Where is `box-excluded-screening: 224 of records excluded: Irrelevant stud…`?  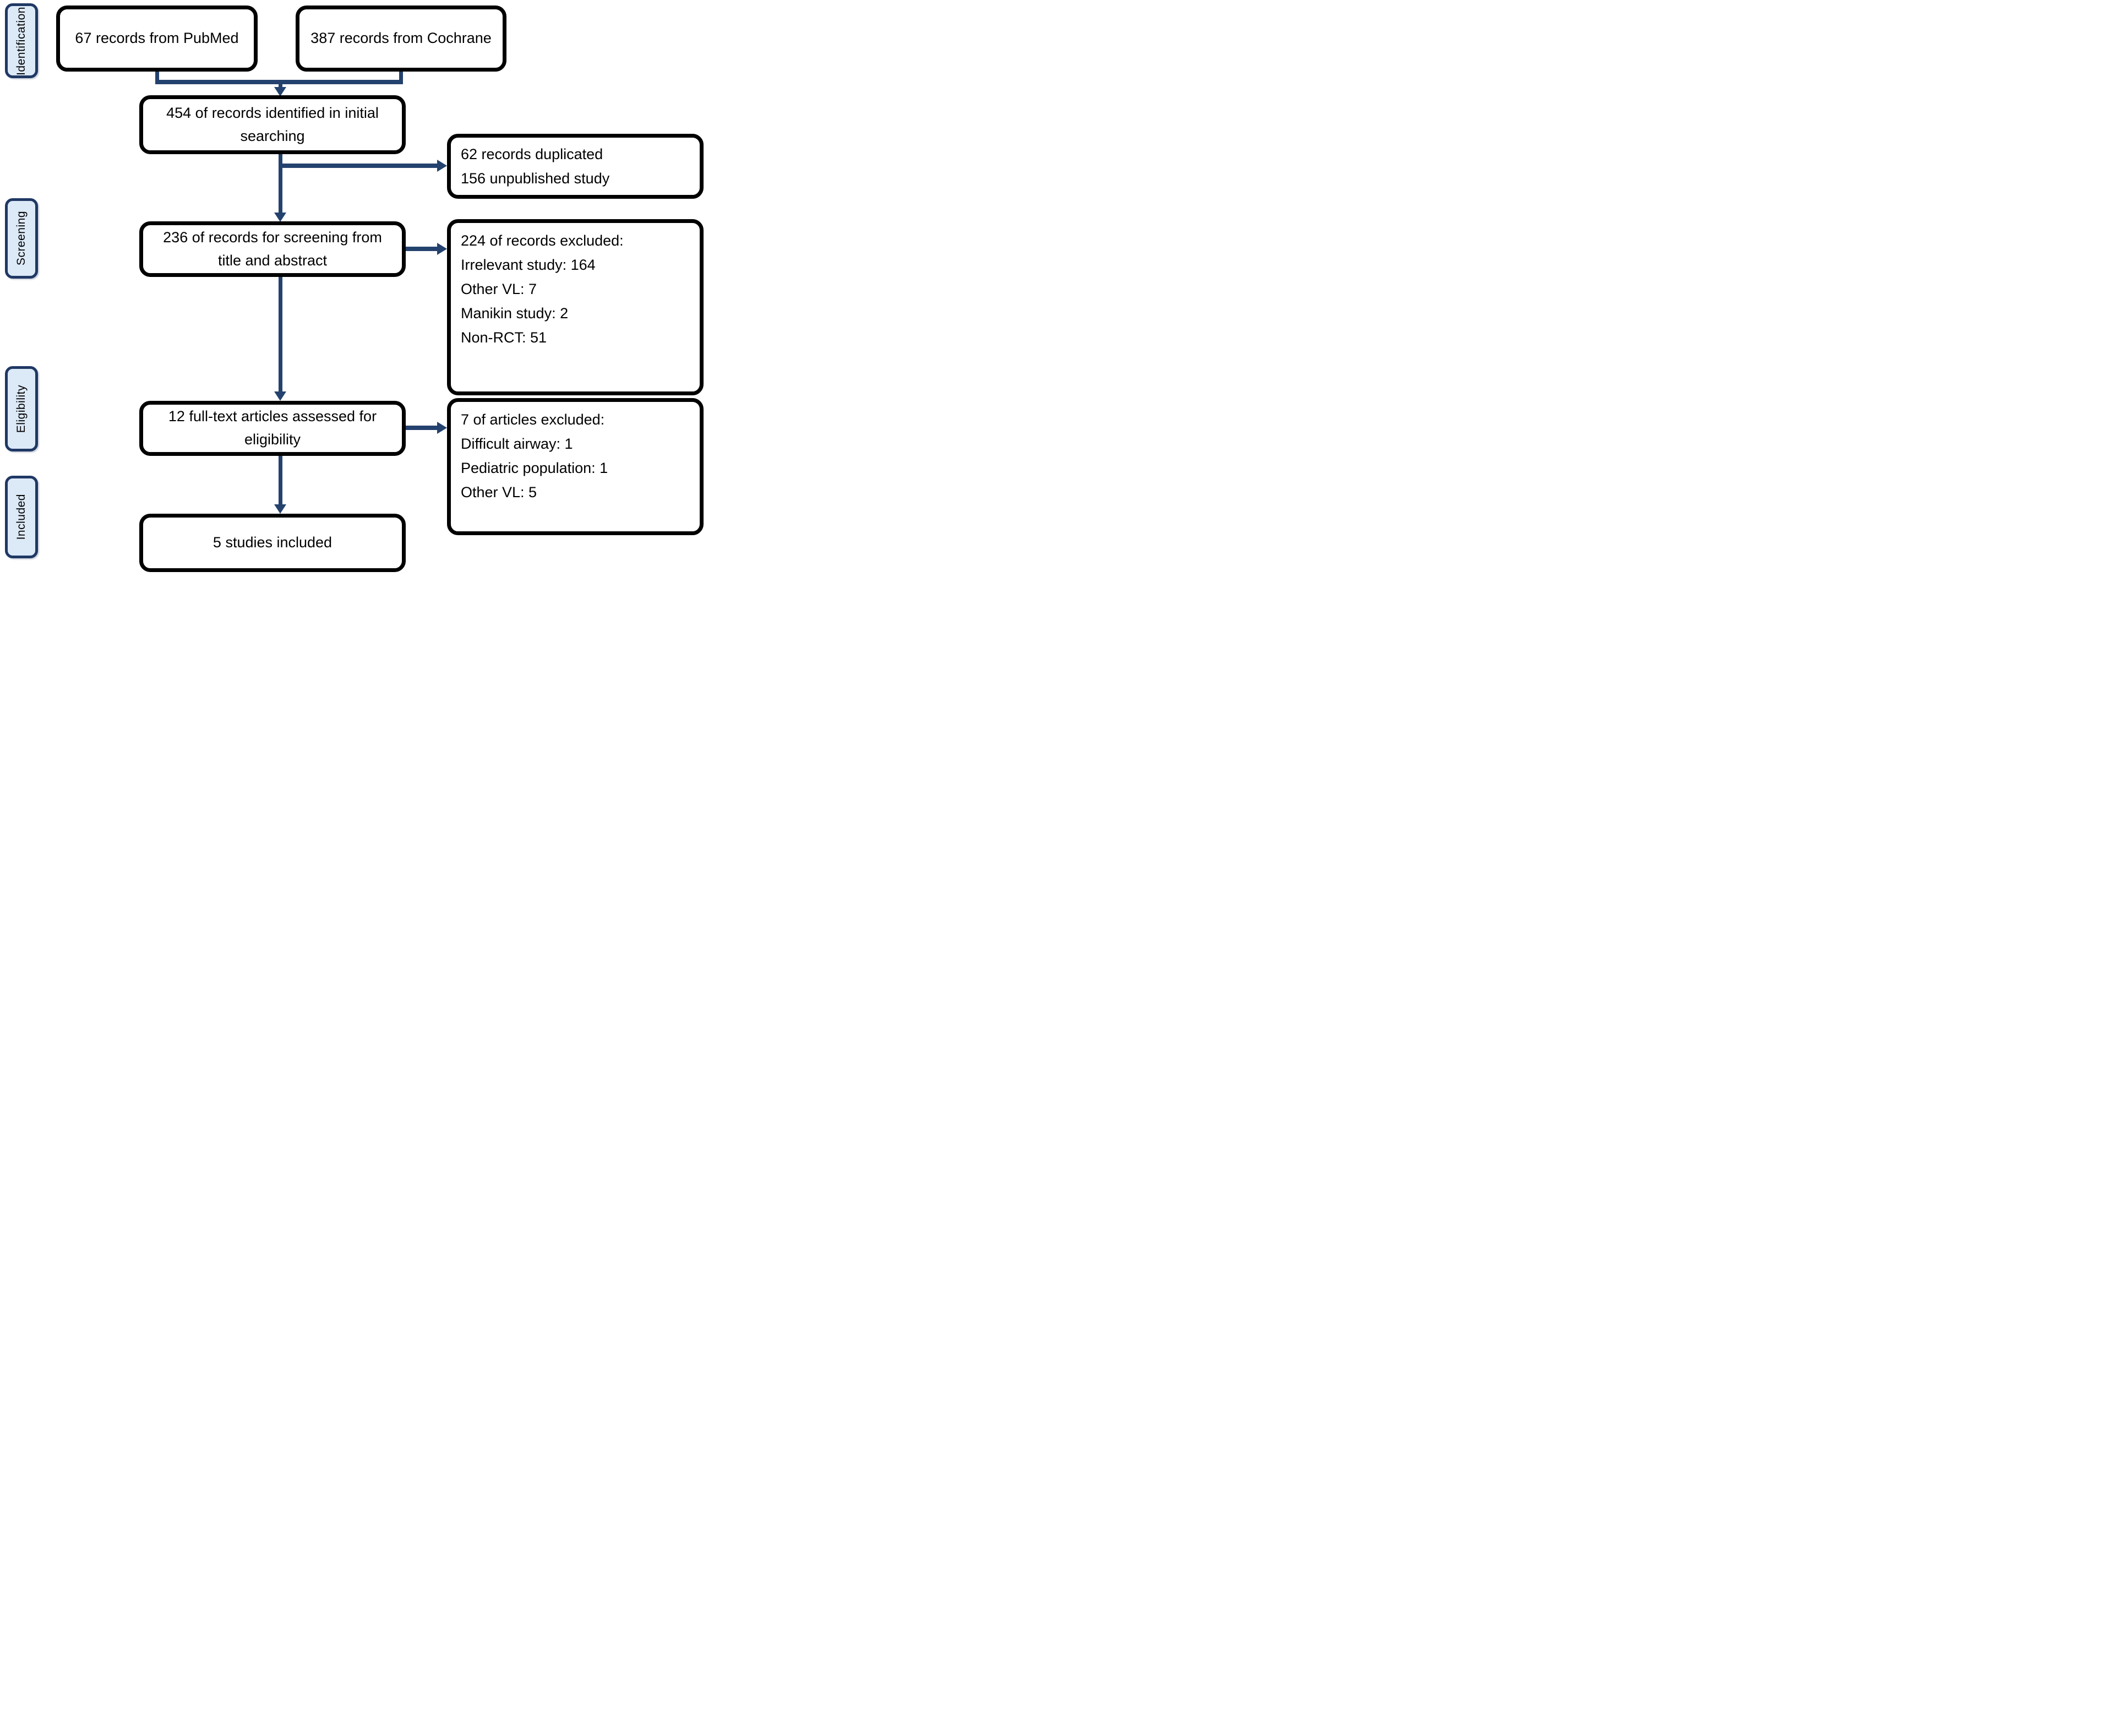
box-excluded-screening: 224 of records excluded: Irrelevant stud… is located at coordinates (575, 307).